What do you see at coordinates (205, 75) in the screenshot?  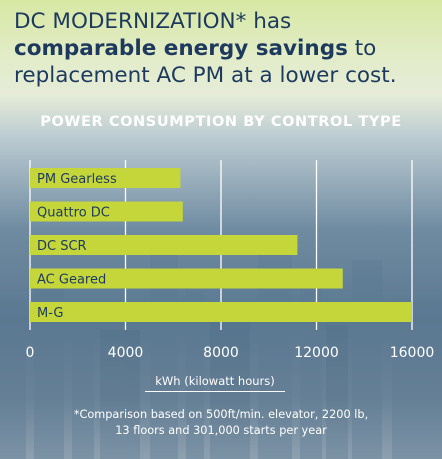 I see `headline-line-3: replacement AC PM at a lower cost.` at bounding box center [205, 75].